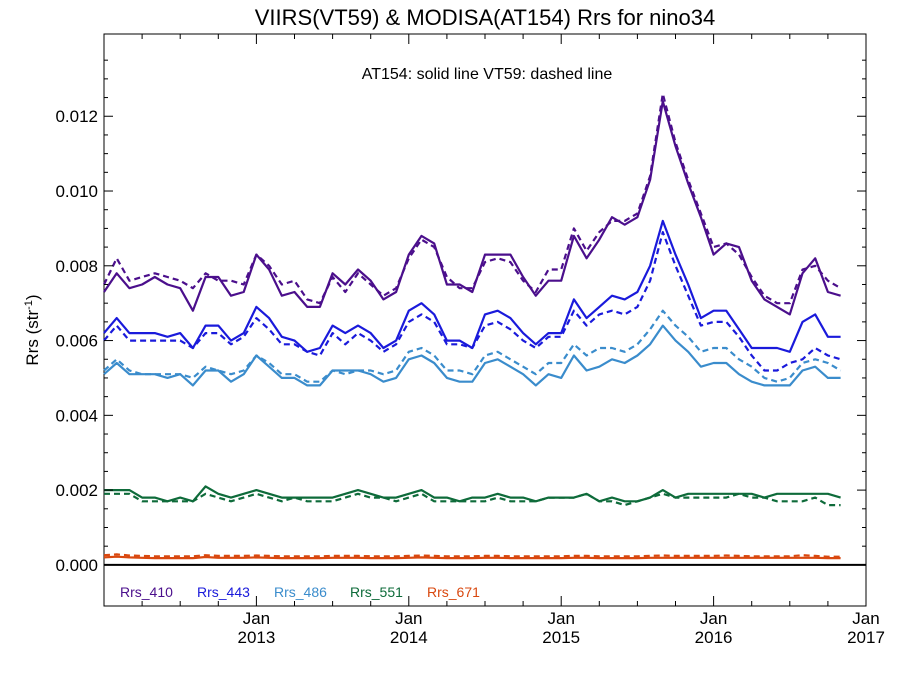 The image size is (900, 675). I want to click on series-rrs-486-dashed, so click(472, 346).